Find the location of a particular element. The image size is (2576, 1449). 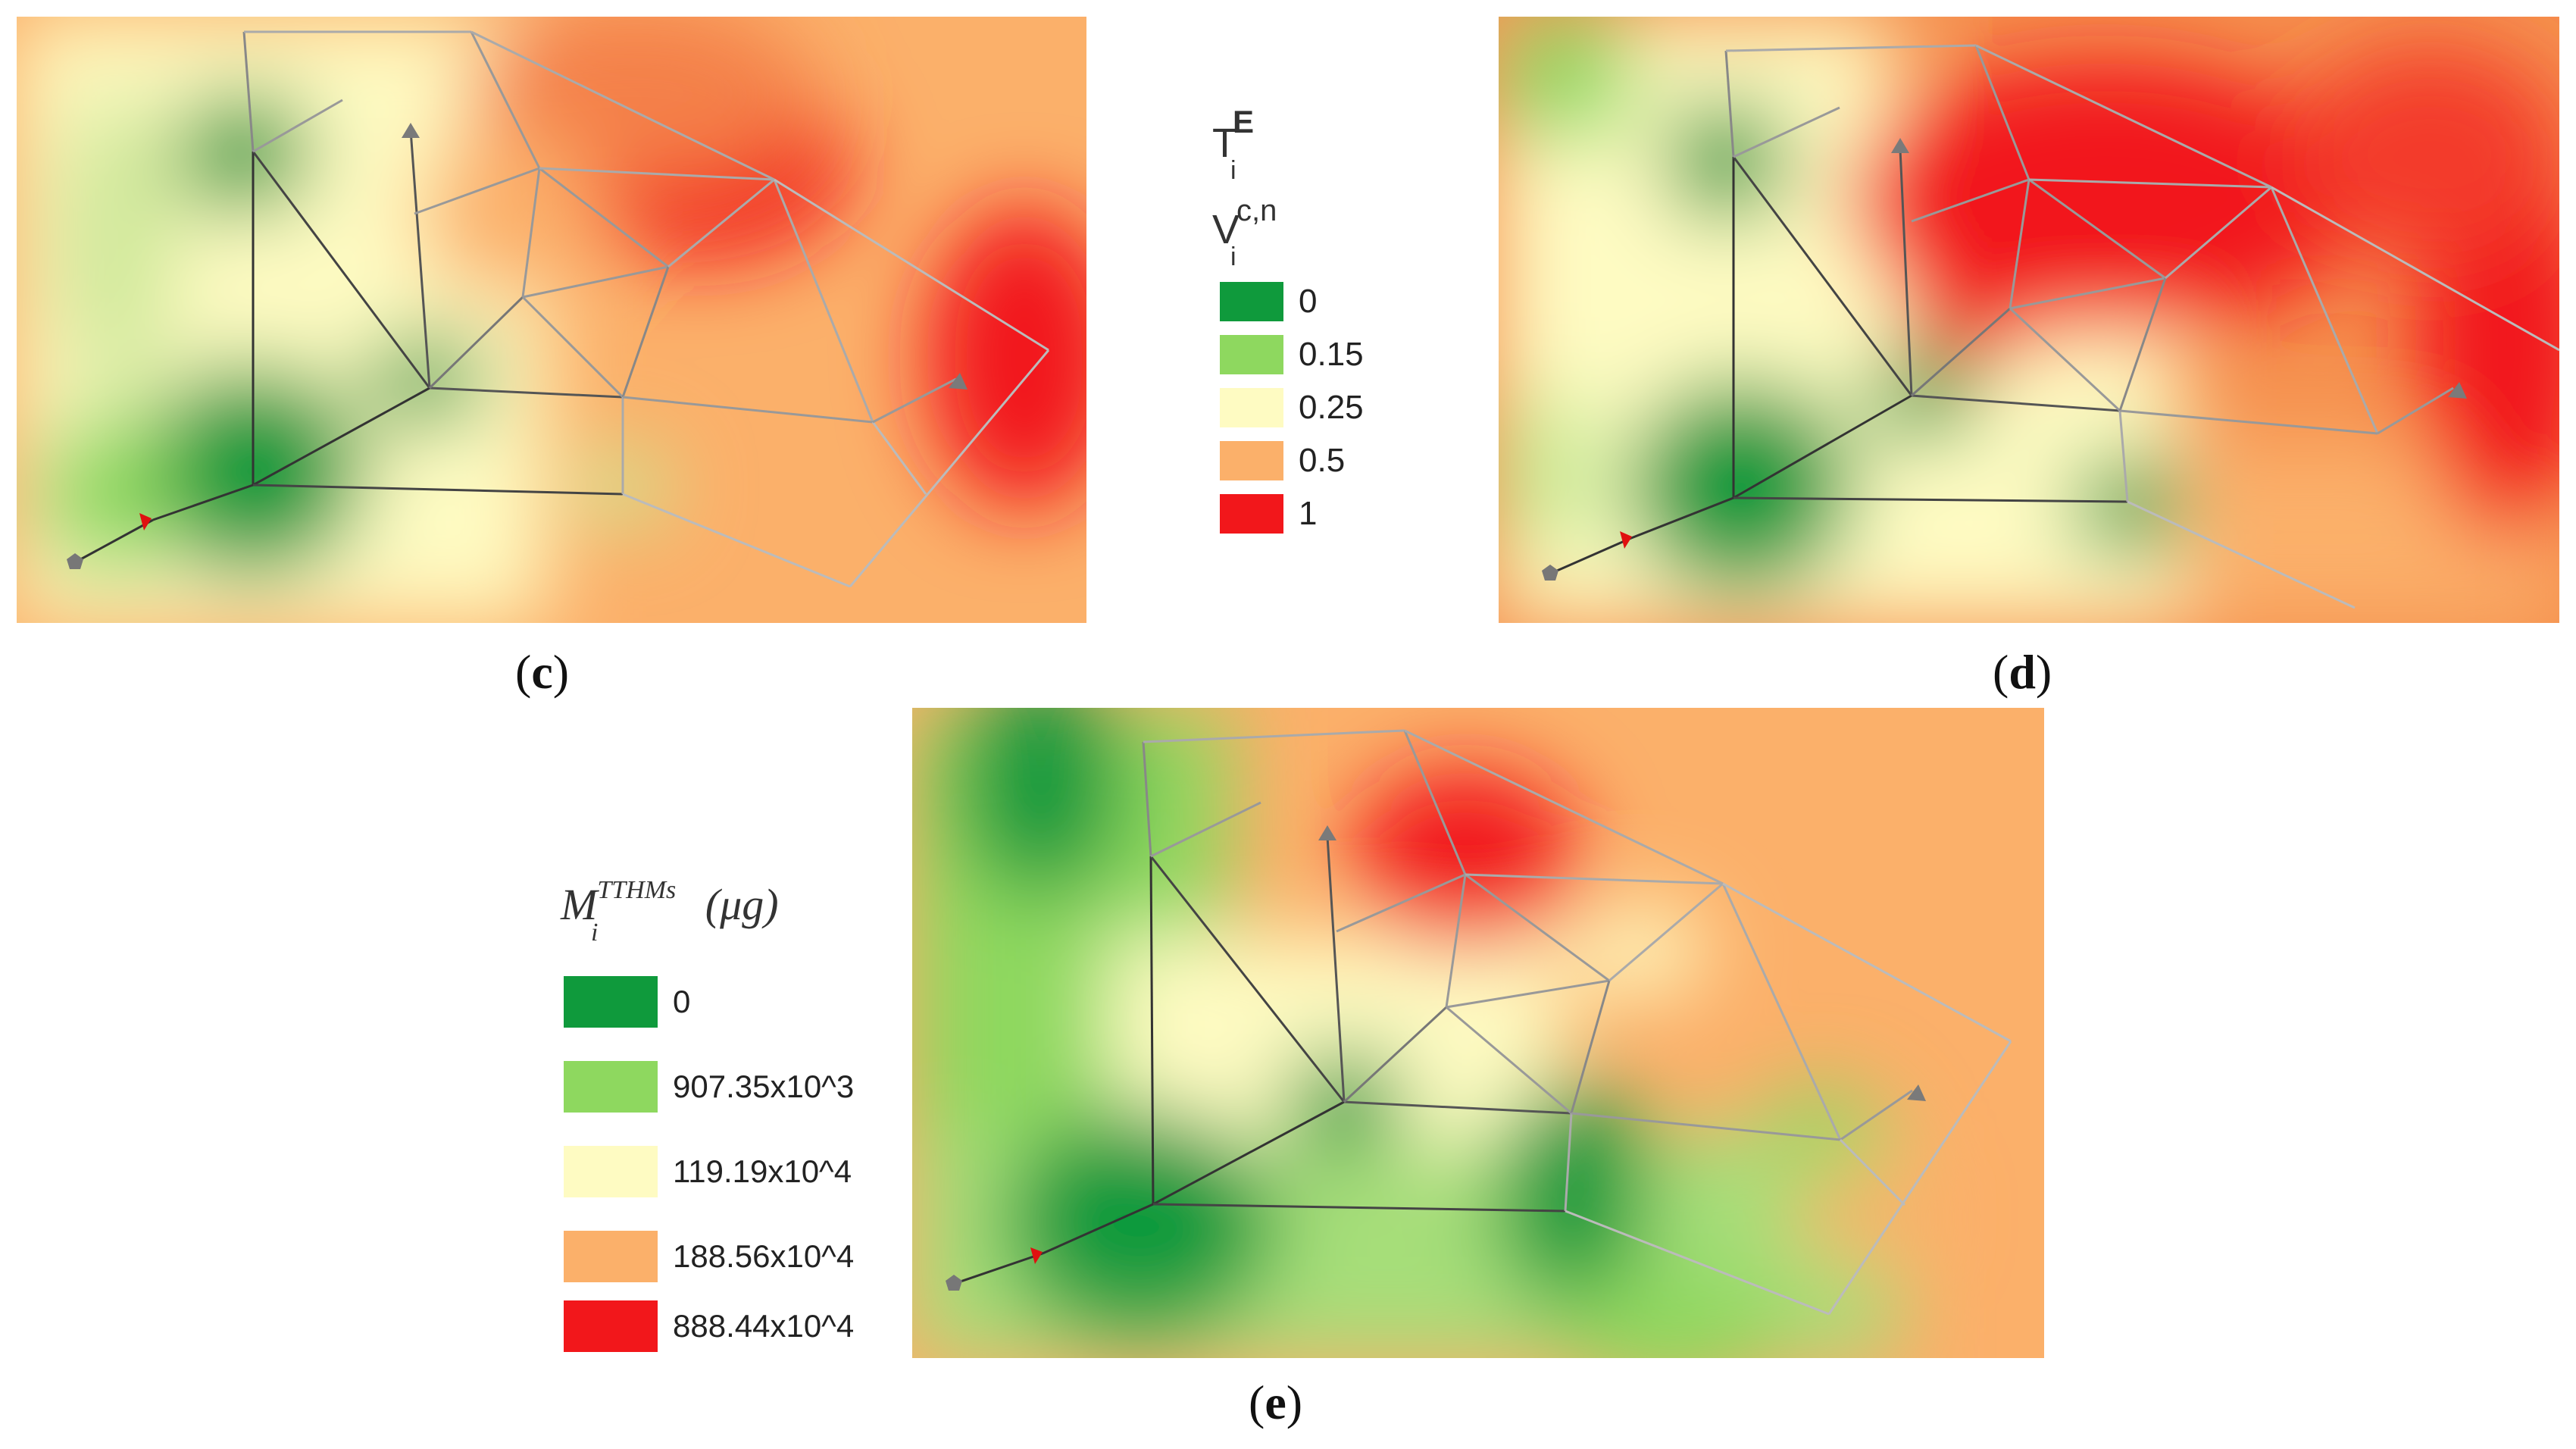

legend-top-item-4: 1 is located at coordinates (1268, 514).